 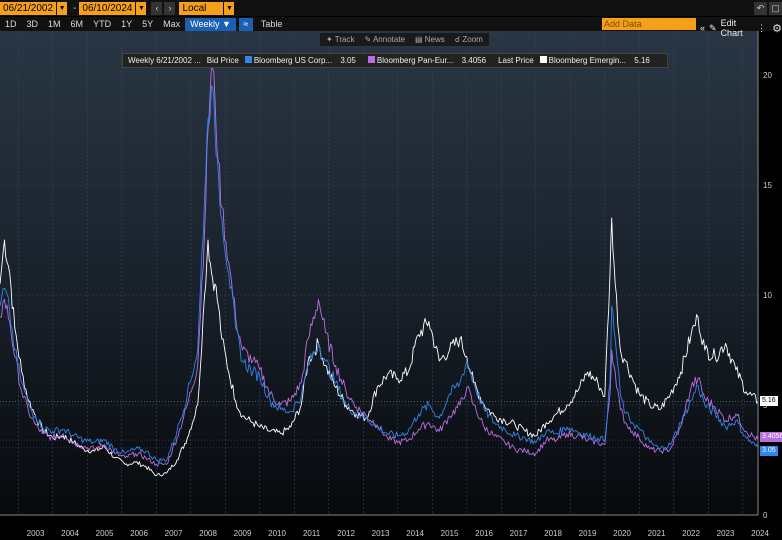 What do you see at coordinates (765, 515) in the screenshot?
I see `y-tick-label: 0` at bounding box center [765, 515].